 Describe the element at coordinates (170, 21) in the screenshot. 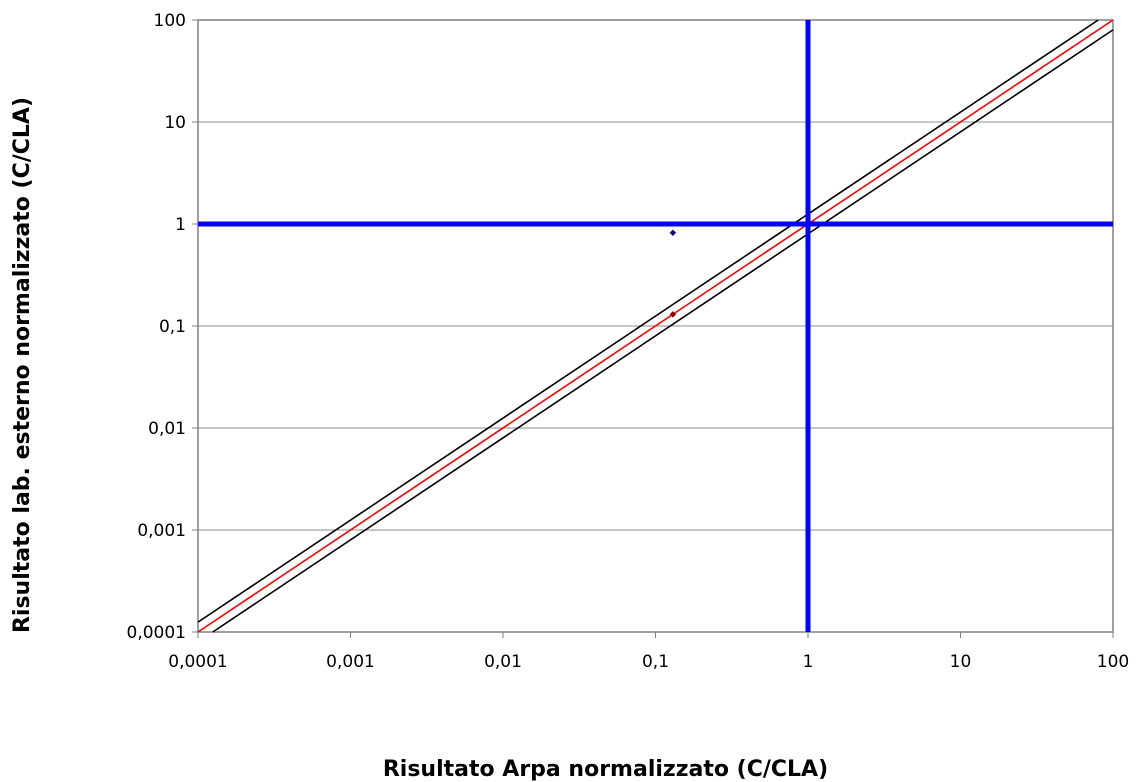

I see `y-tick-label: 100` at that location.